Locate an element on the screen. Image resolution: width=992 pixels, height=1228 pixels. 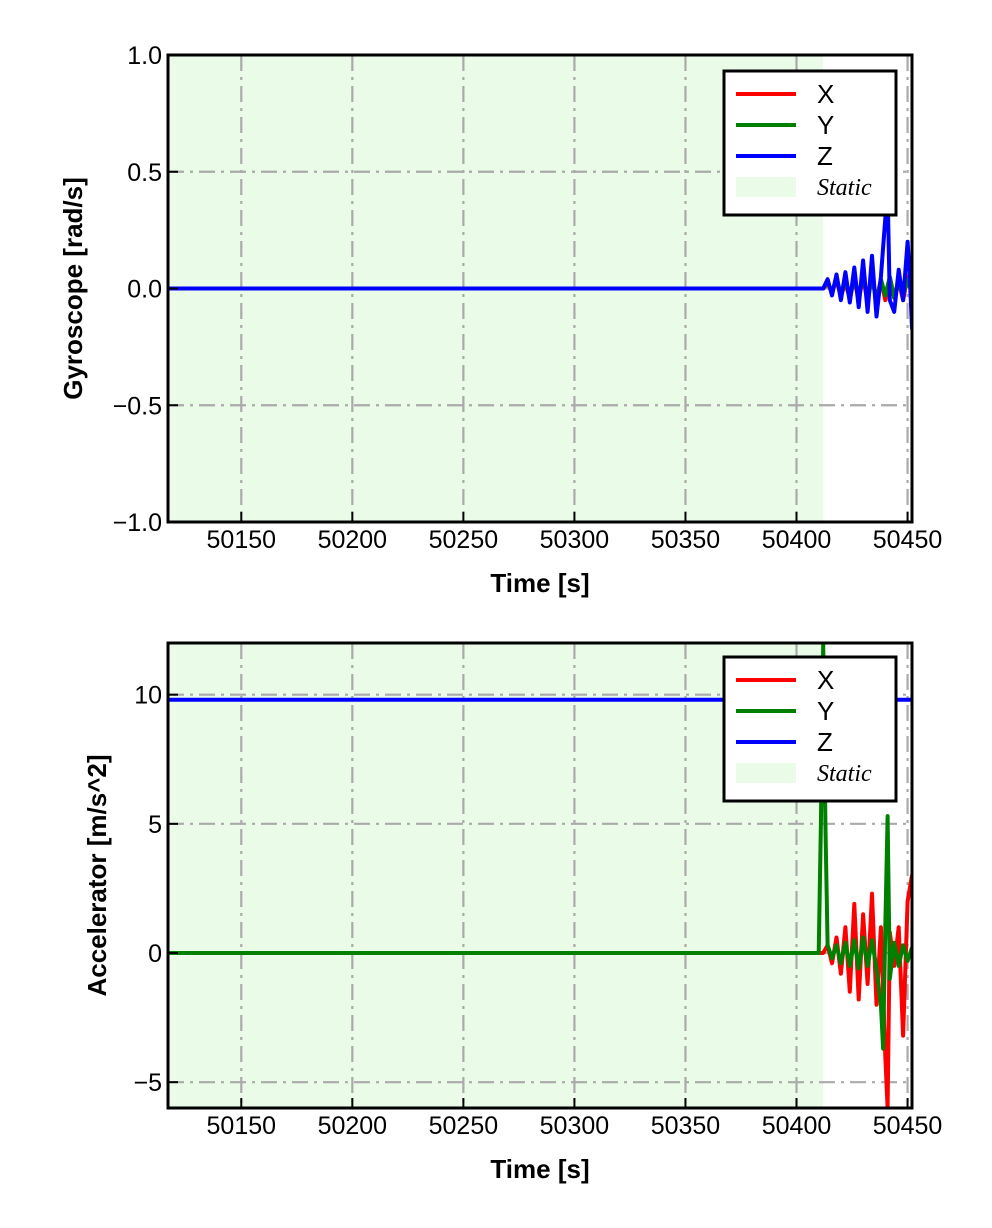
accelerometer-ytick-label: −5 is located at coordinates (147, 1083).